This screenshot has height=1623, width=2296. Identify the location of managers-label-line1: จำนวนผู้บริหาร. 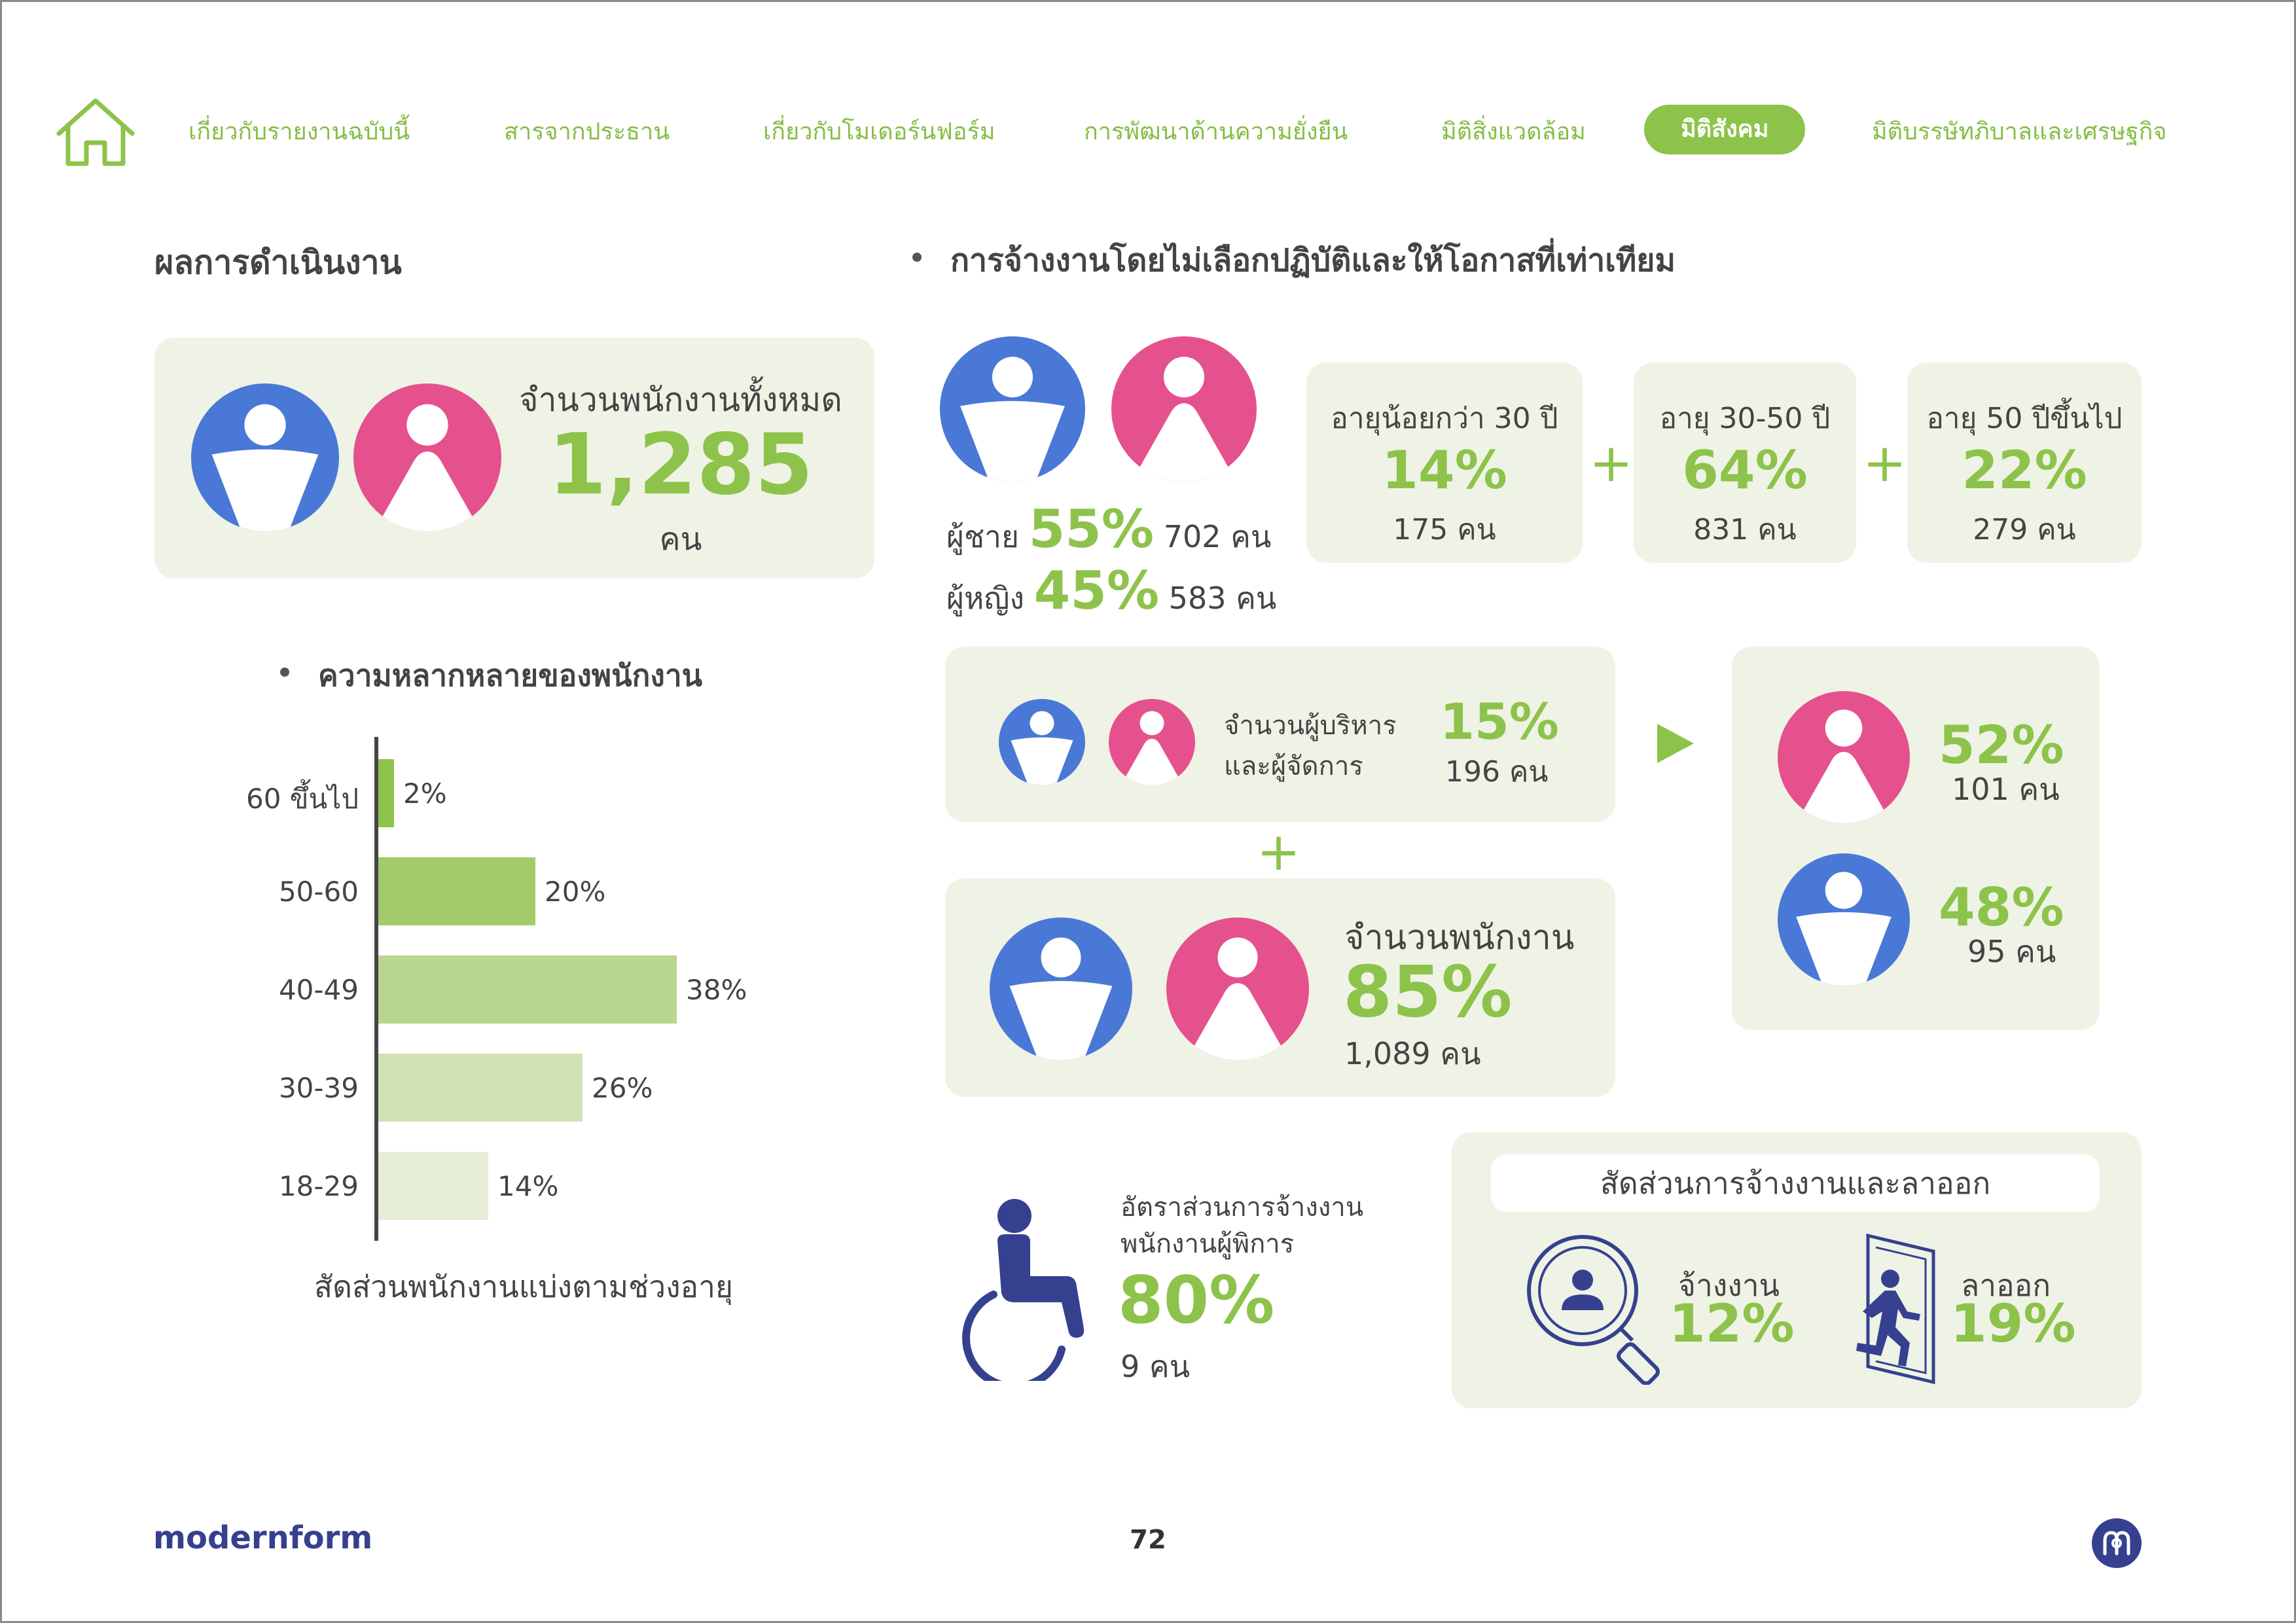
(1310, 726).